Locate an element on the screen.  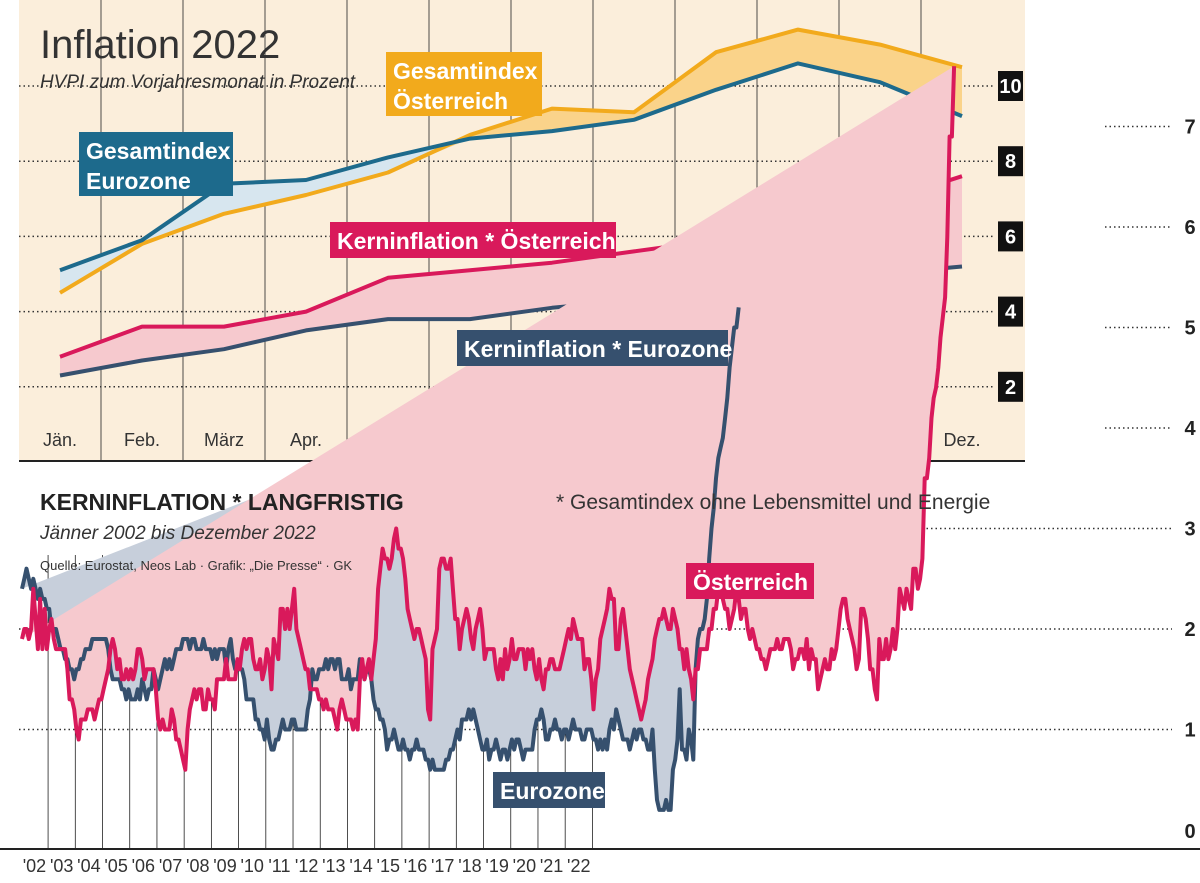
bottom-x-tick-label: '09 is located at coordinates (224, 866).